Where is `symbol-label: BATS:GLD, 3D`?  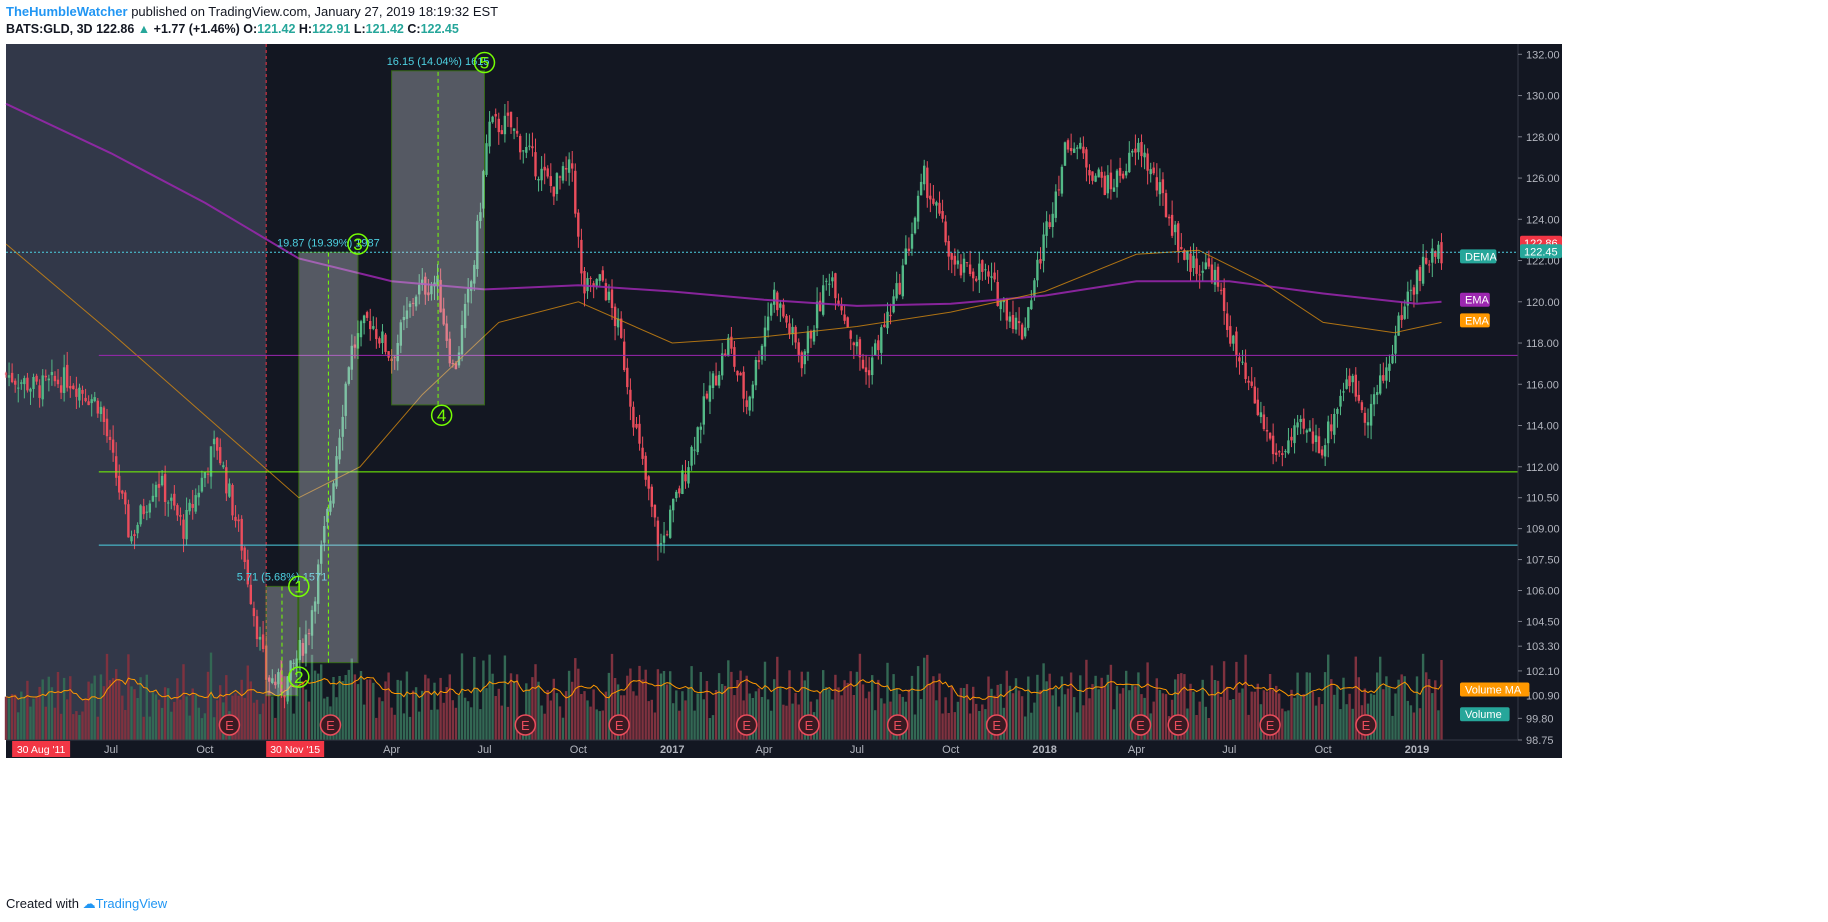
symbol-label: BATS:GLD, 3D is located at coordinates (49, 29).